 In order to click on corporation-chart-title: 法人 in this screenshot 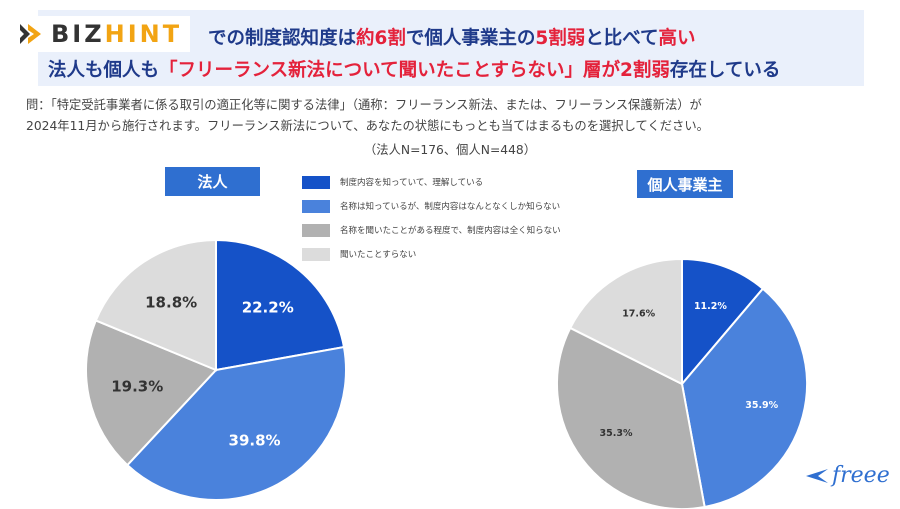, I will do `click(212, 181)`.